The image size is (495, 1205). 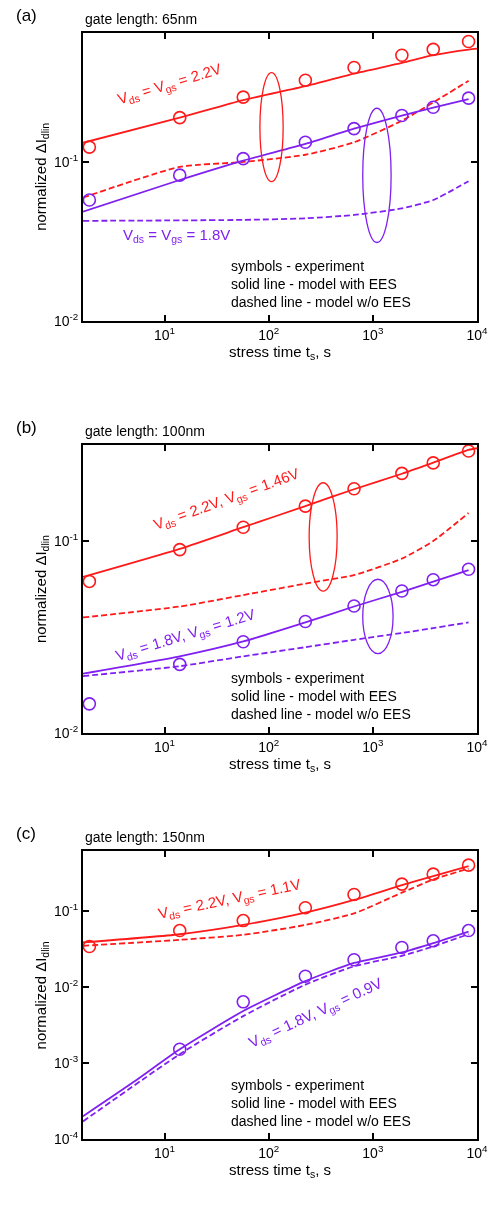 I want to click on chart-title: gate length: 65nm, so click(x=141, y=19).